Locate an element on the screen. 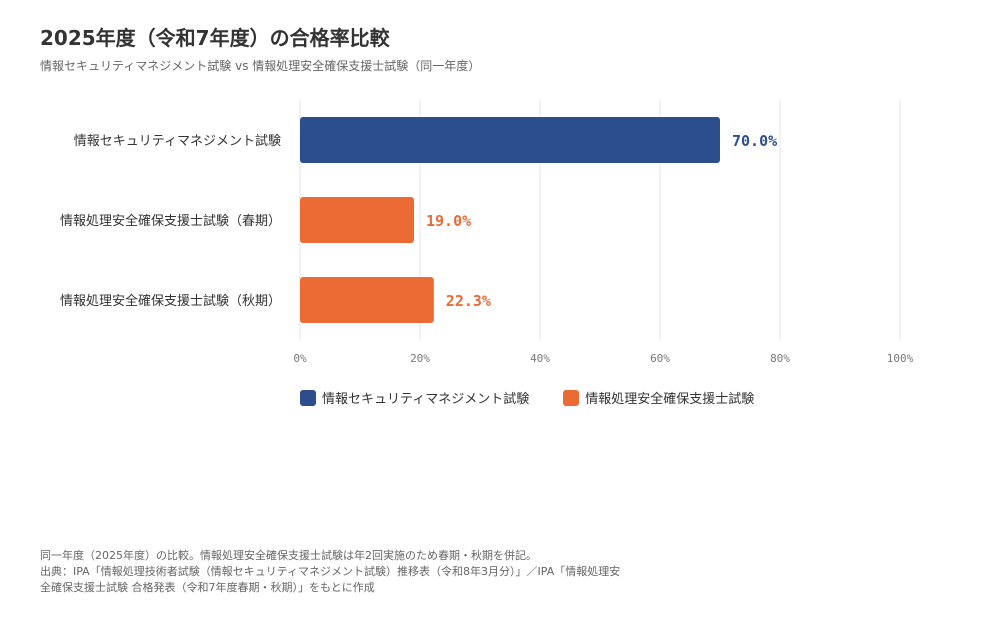  legend-item-registered-specialist: 情報処理安全確保支援士試験 is located at coordinates (658, 397).